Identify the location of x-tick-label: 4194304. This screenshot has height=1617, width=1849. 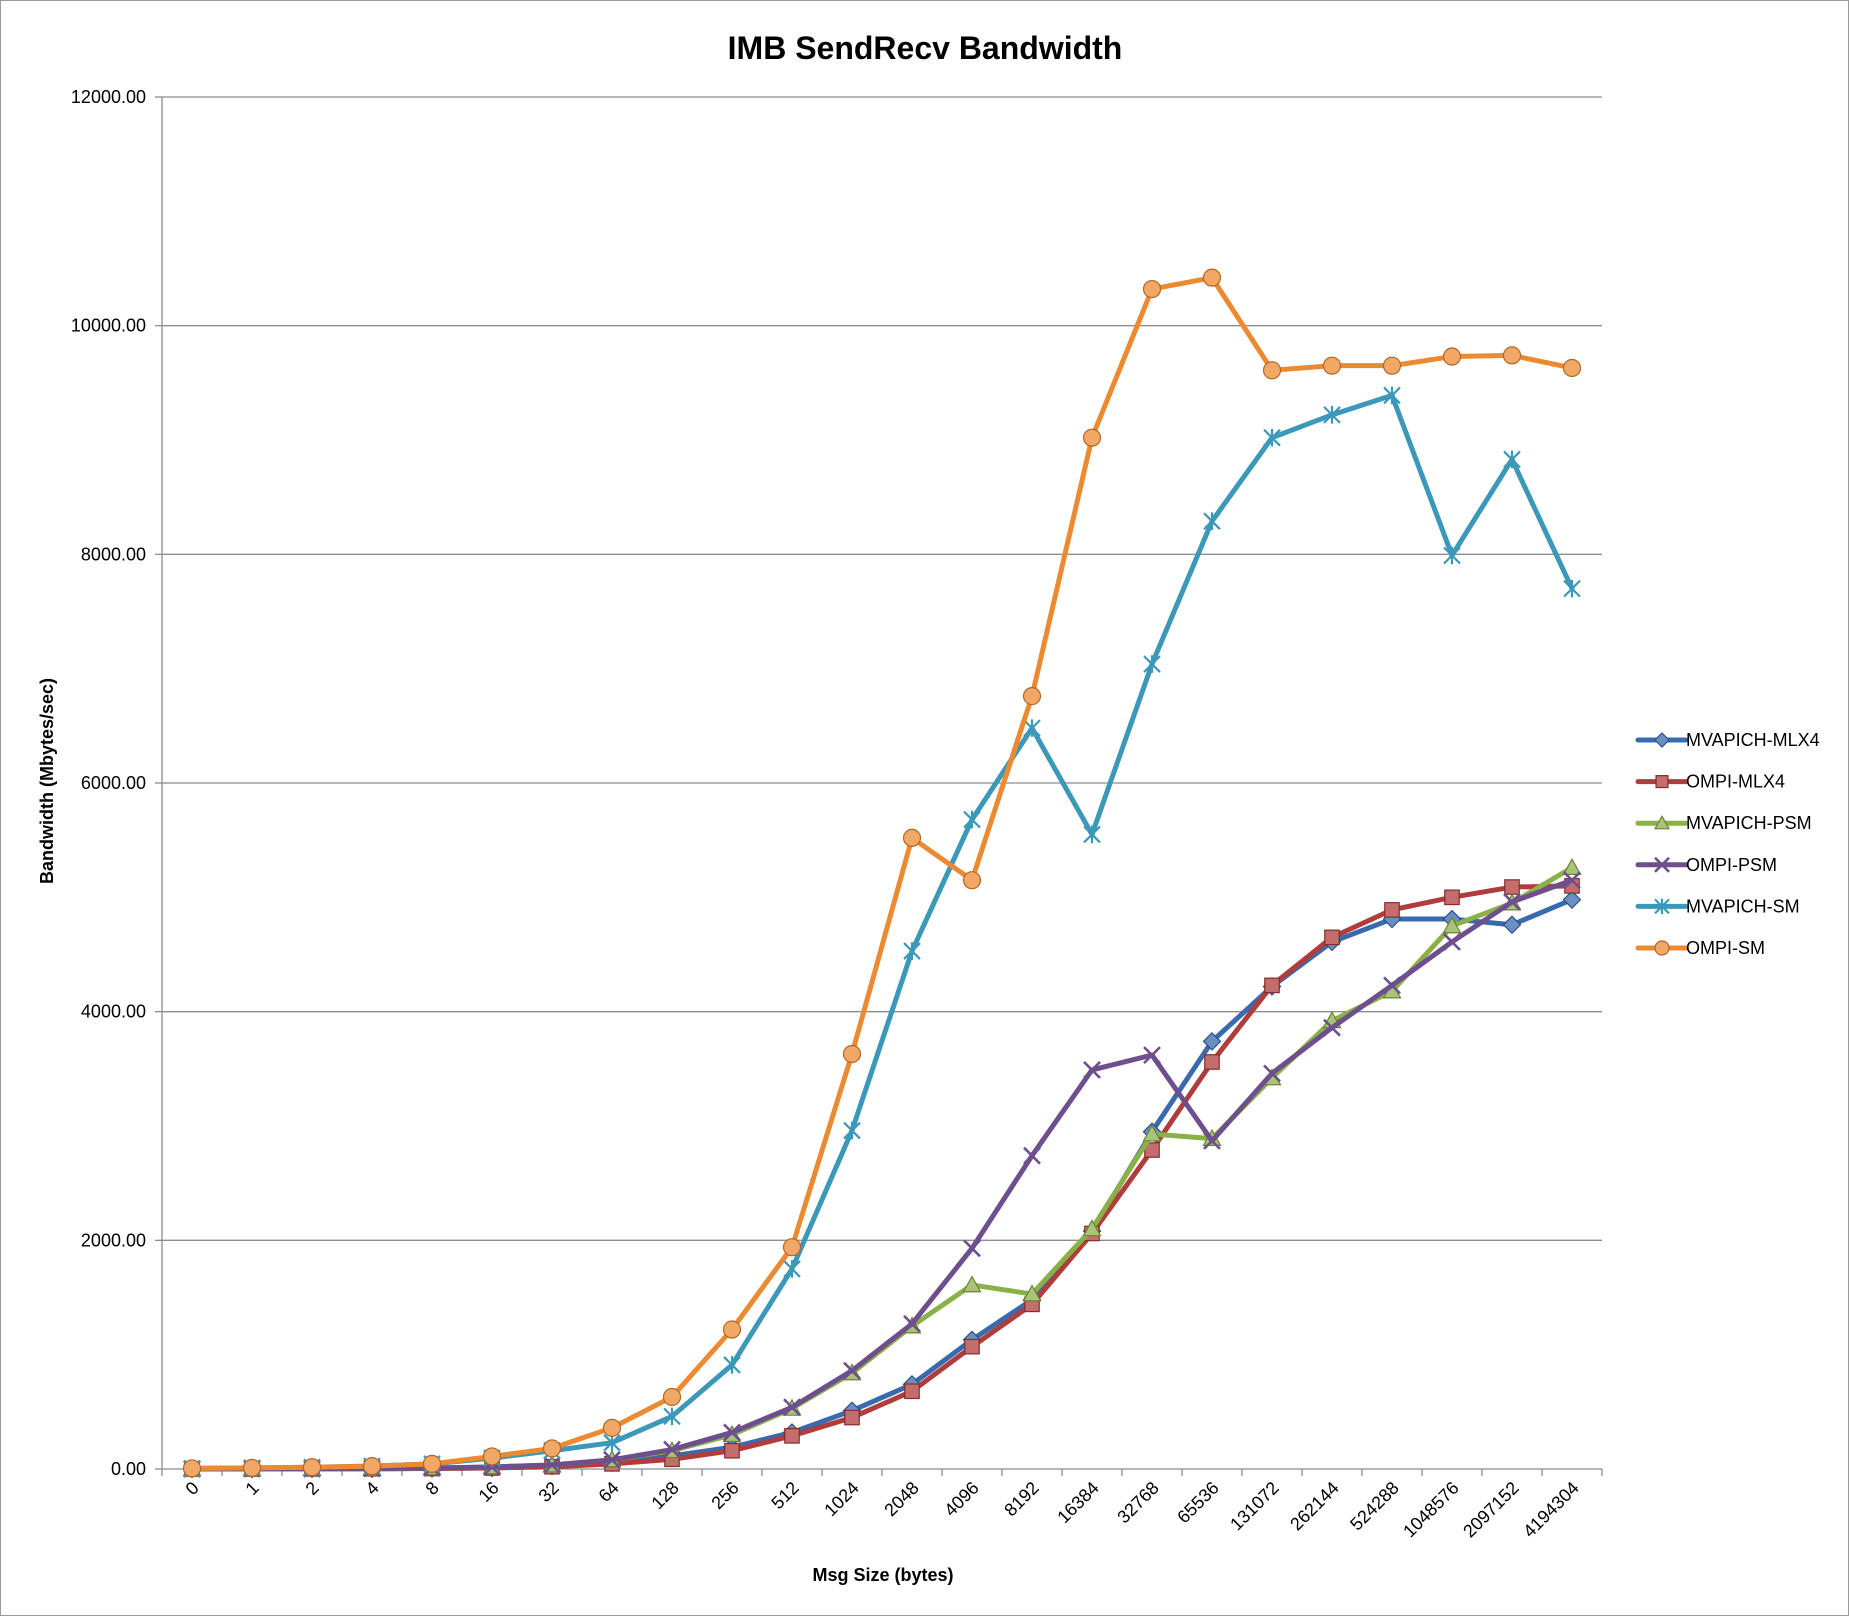
(1551, 1510).